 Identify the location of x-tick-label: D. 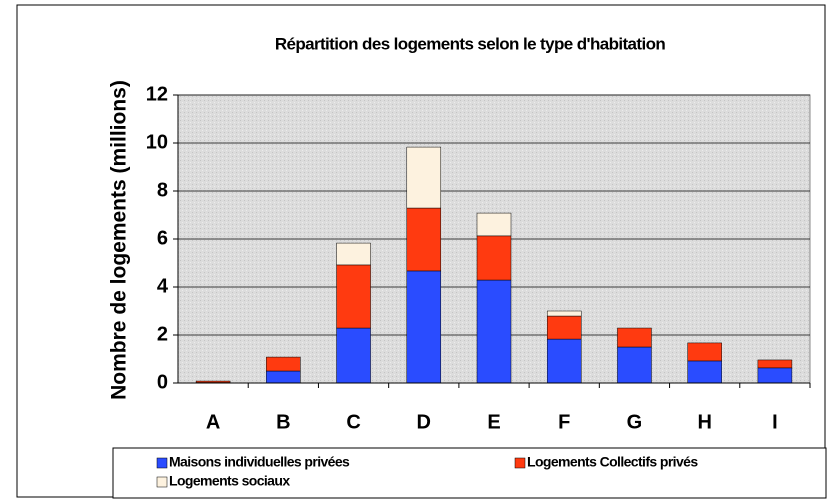
(424, 422).